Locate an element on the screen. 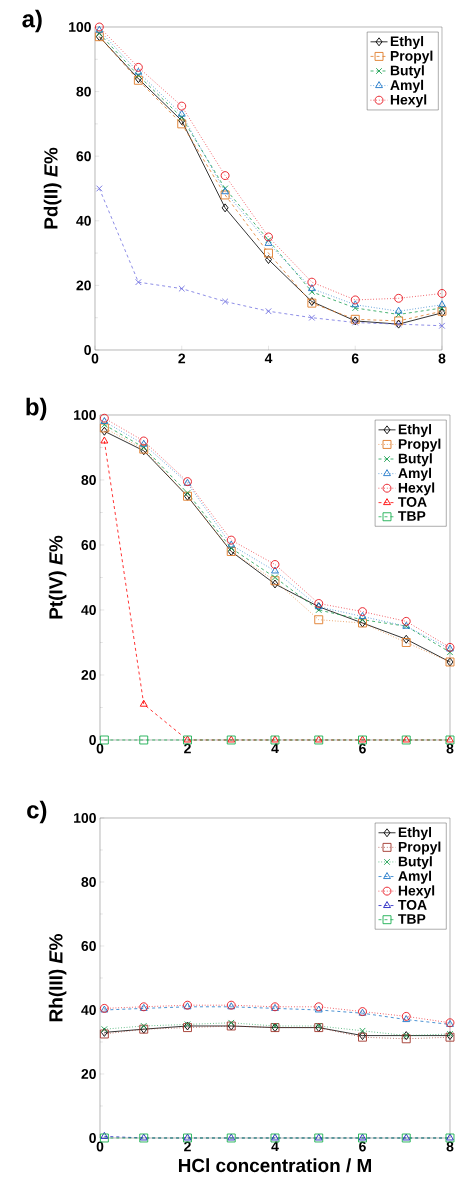 Image resolution: width=456 pixels, height=1204 pixels. chart-title: c) is located at coordinates (37, 812).